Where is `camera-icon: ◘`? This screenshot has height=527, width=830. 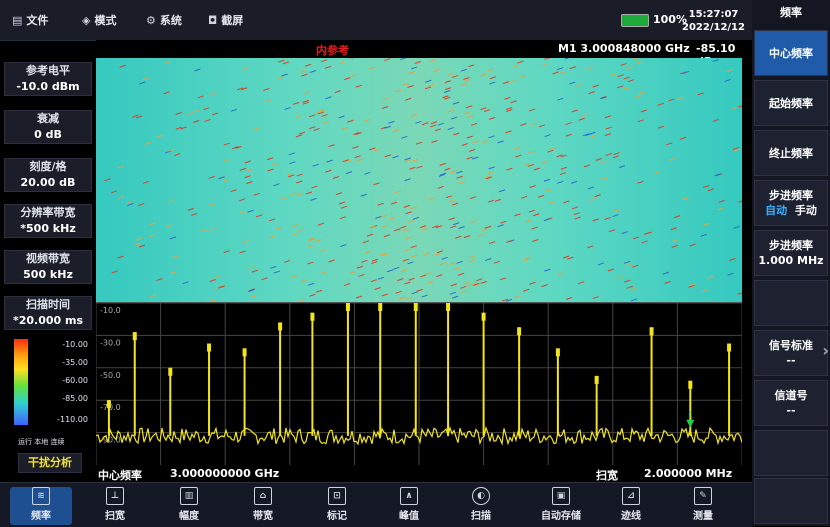 camera-icon: ◘ is located at coordinates (212, 20).